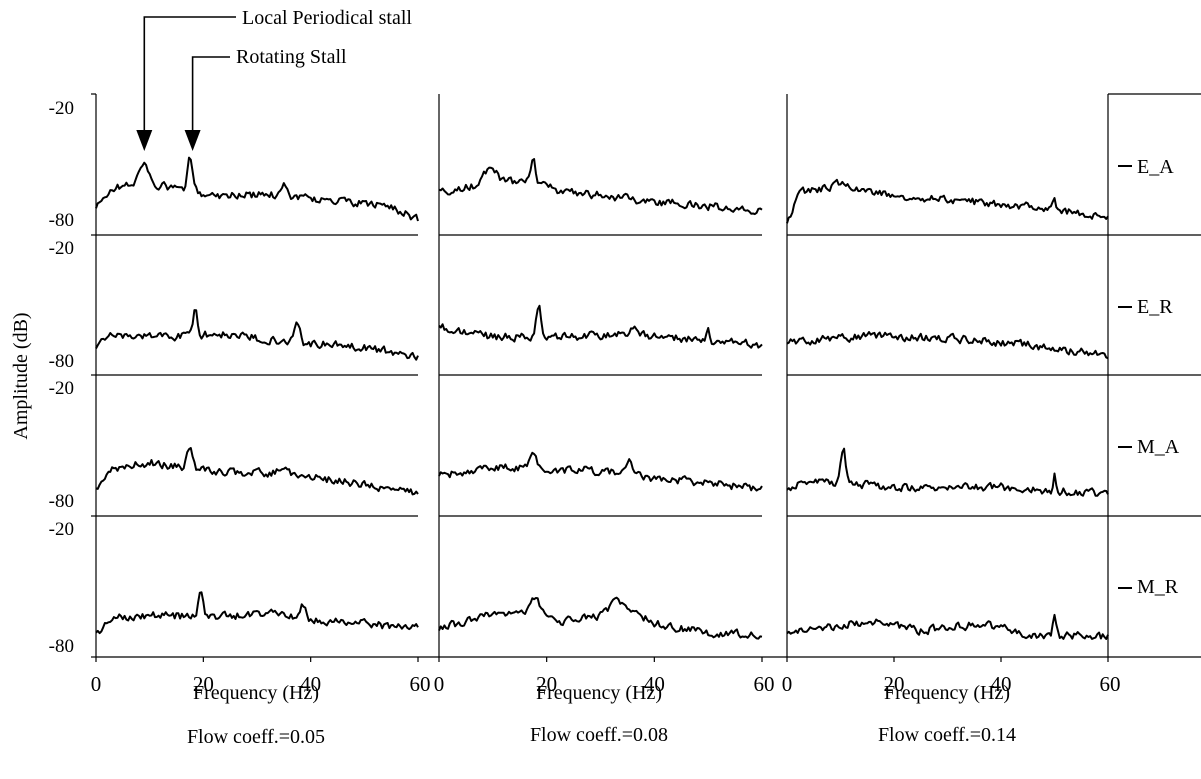 The width and height of the screenshot is (1201, 779). I want to click on annotation-arrow-rotating-stall, so click(210, 94).